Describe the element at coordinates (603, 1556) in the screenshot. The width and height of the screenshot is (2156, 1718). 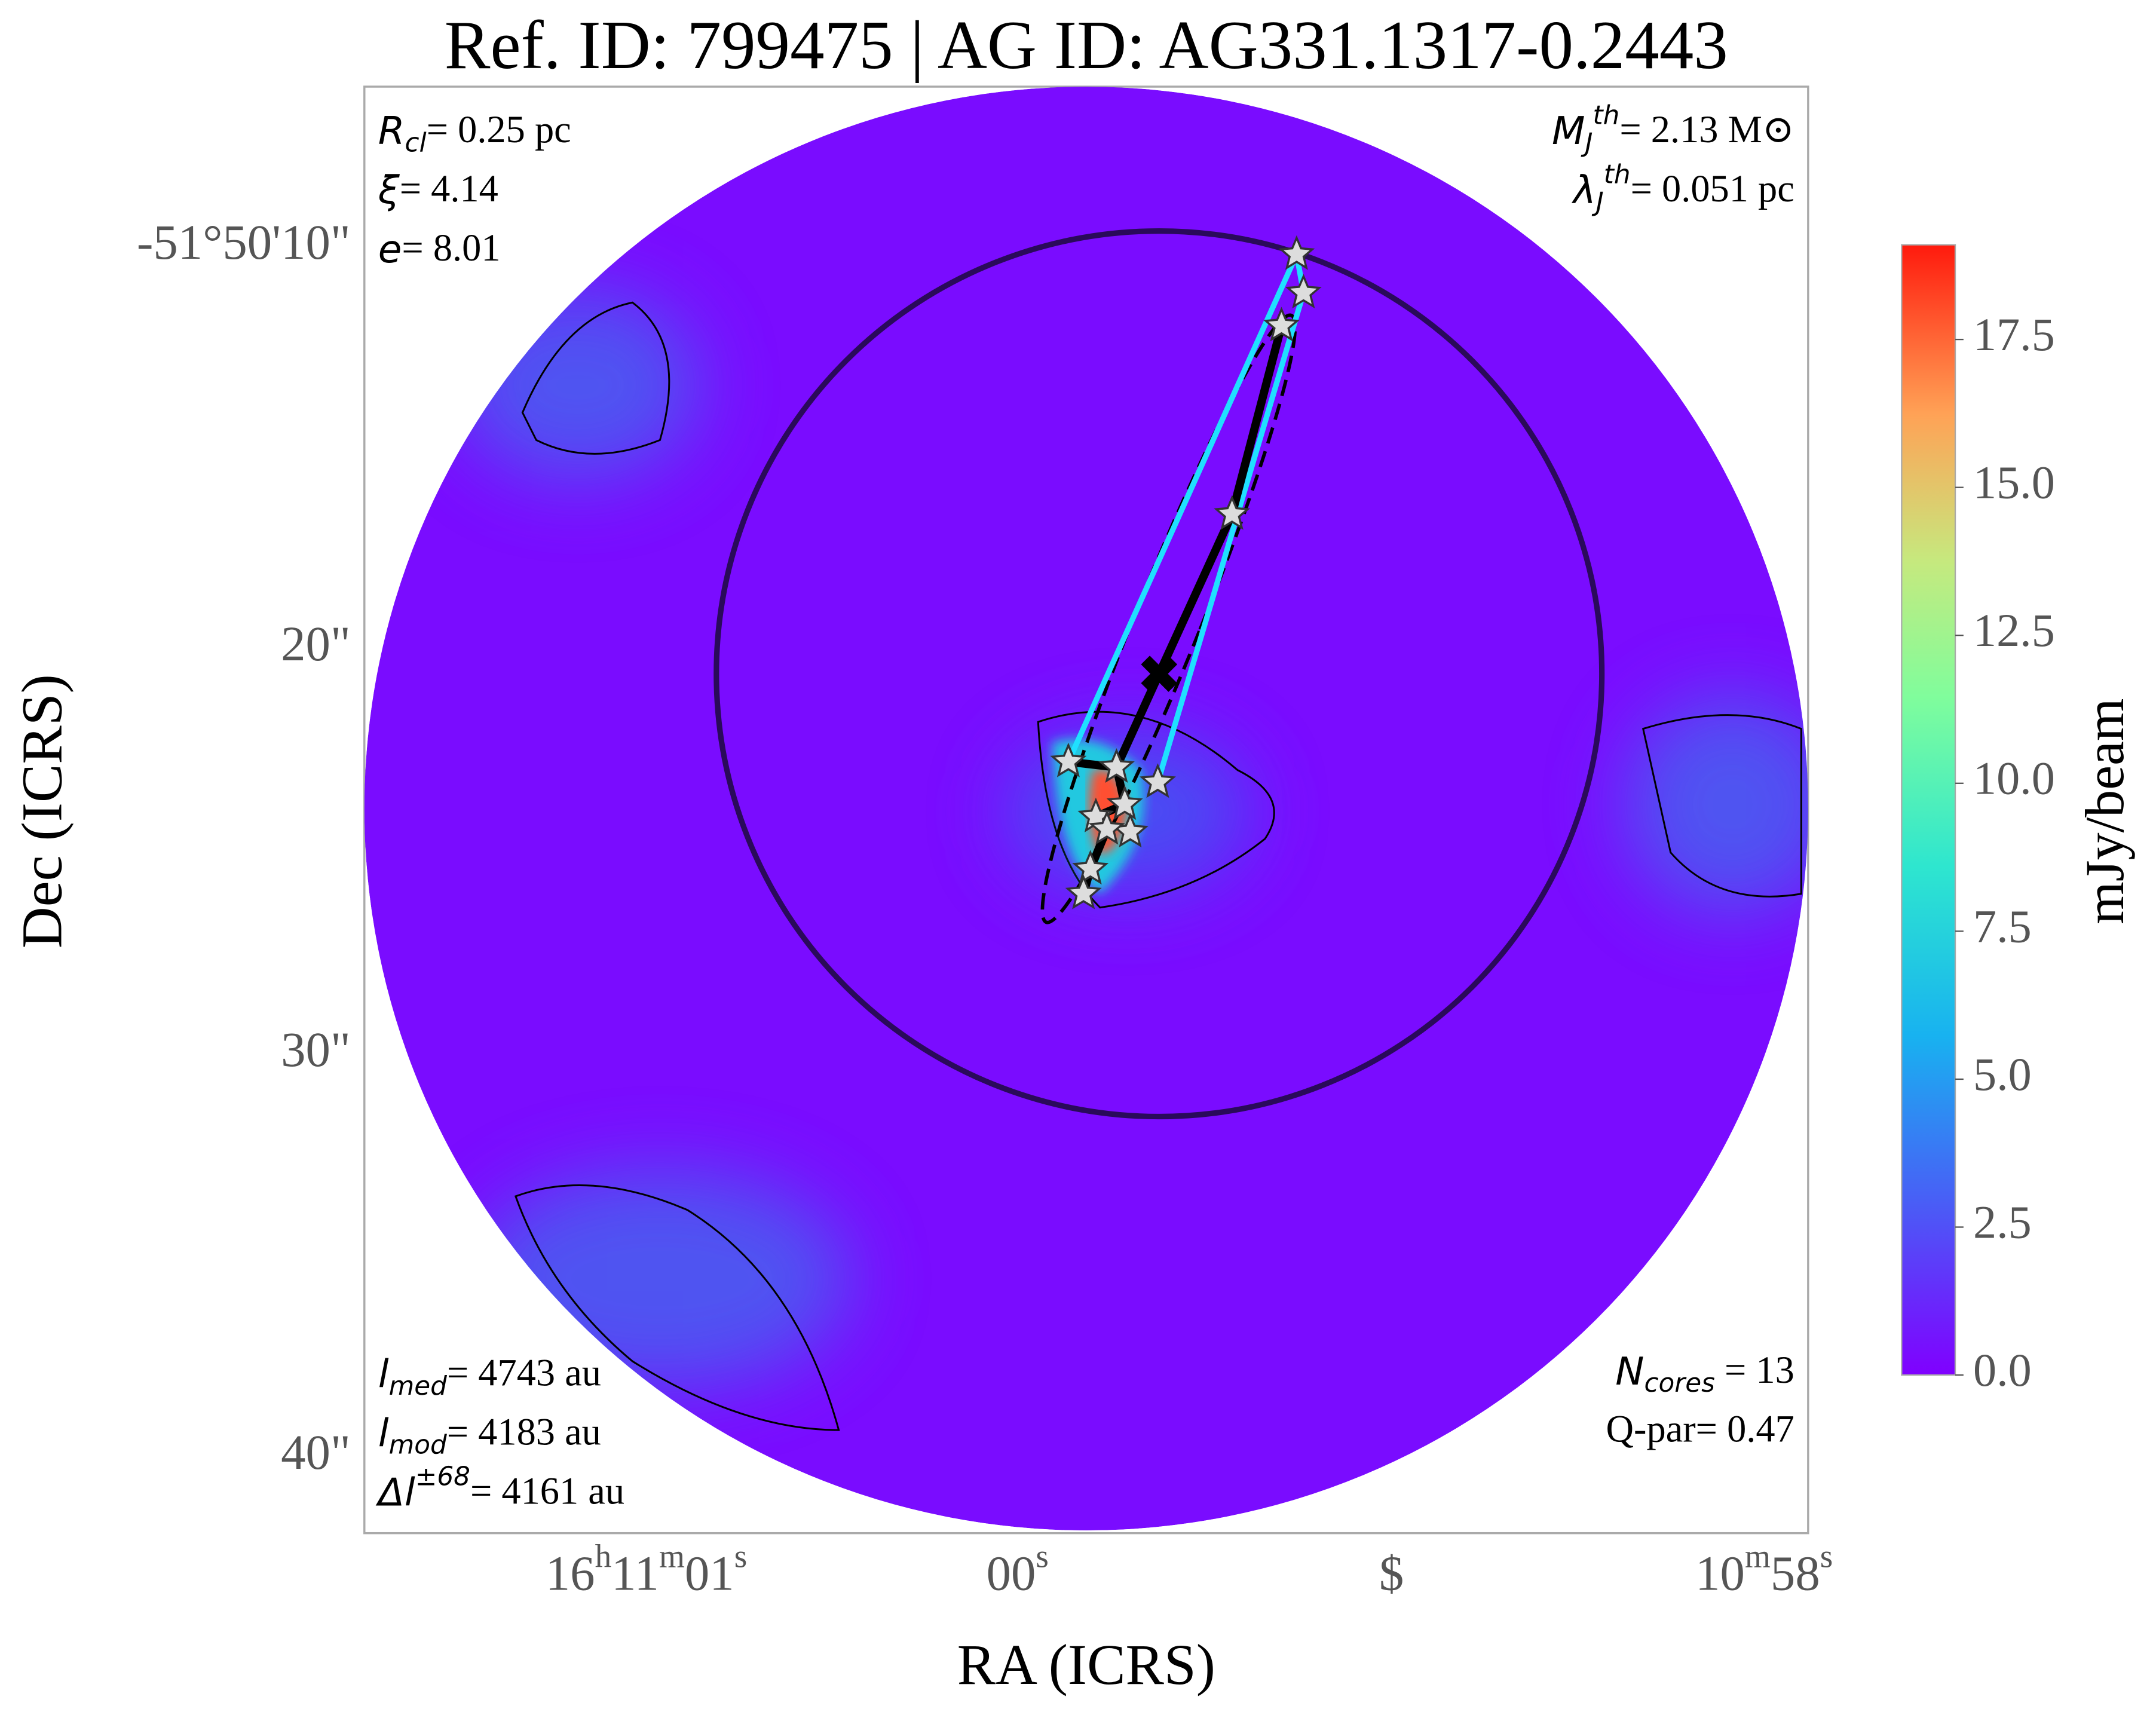
I see `x-tick-label-part: h` at that location.